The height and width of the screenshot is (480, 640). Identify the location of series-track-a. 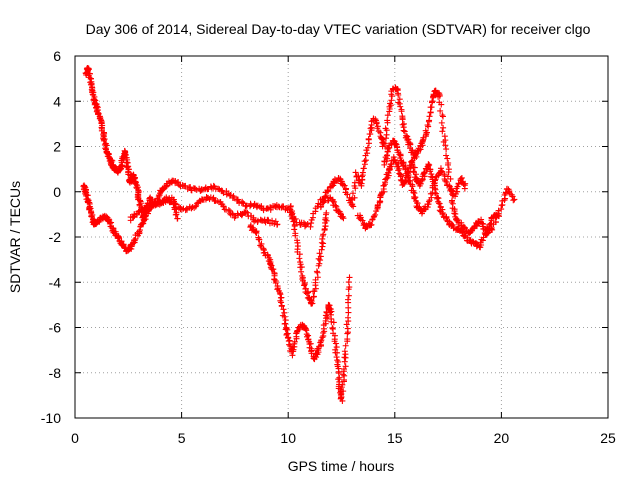
(131, 143).